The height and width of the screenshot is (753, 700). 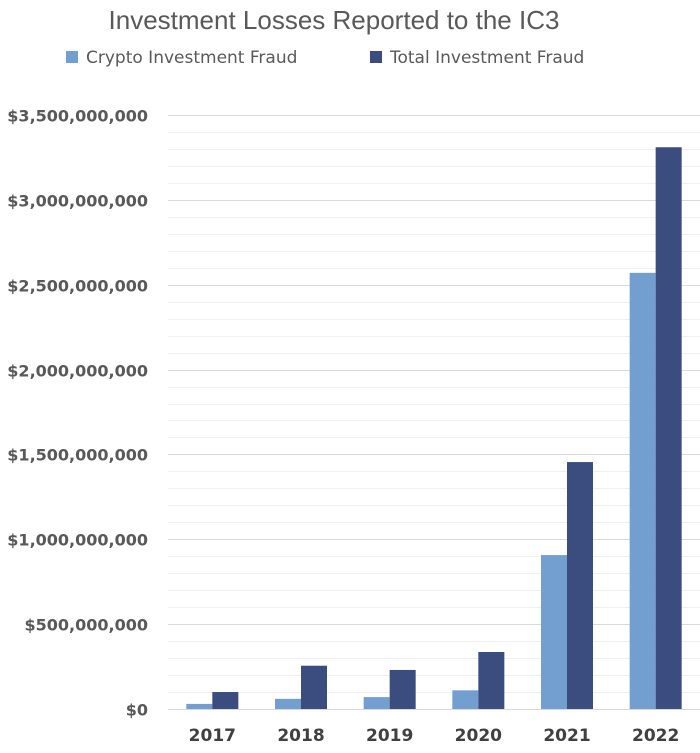 I want to click on y-tick-label: $500,000,000, so click(x=86, y=625).